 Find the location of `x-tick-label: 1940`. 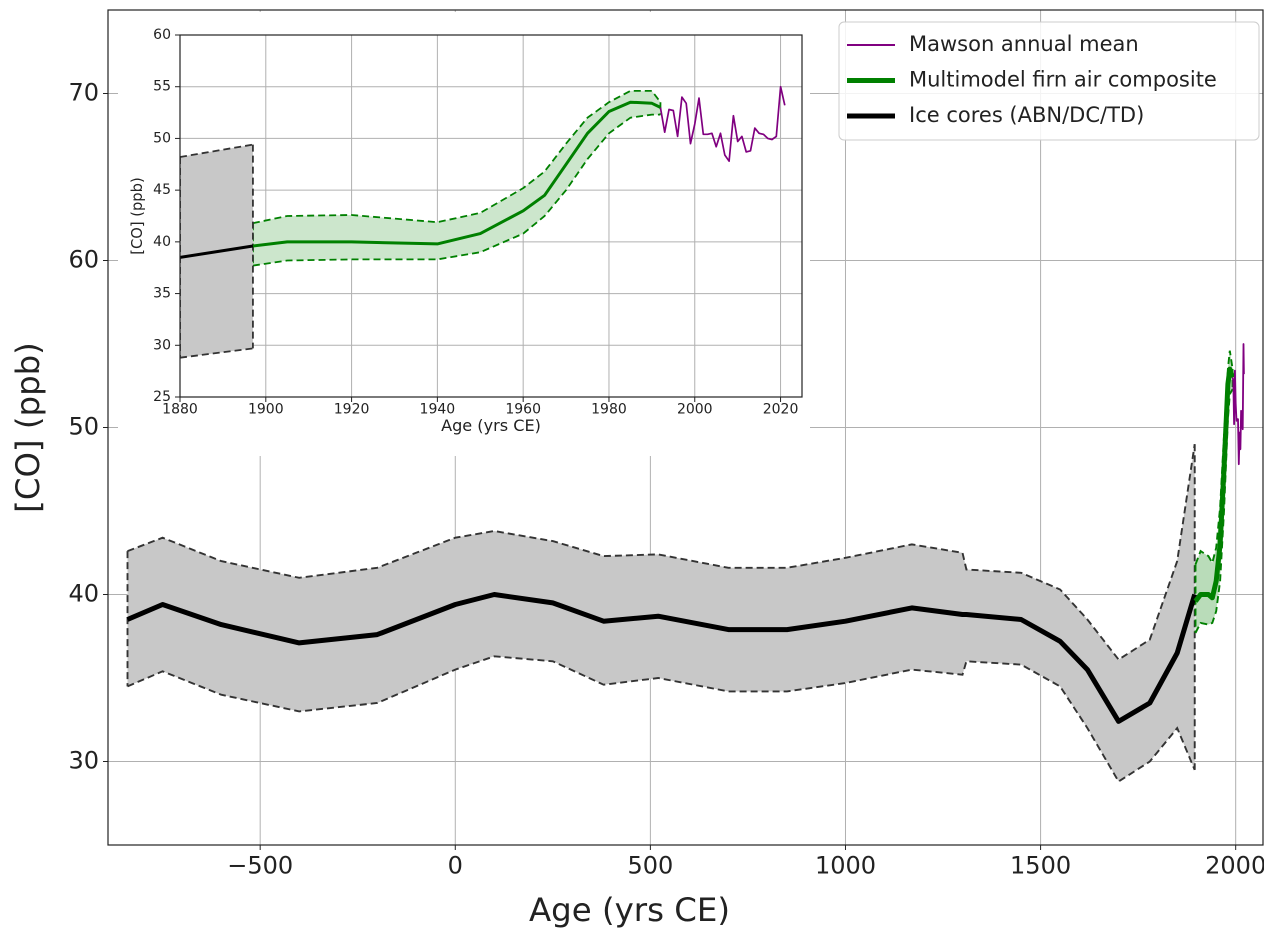

x-tick-label: 1940 is located at coordinates (438, 410).